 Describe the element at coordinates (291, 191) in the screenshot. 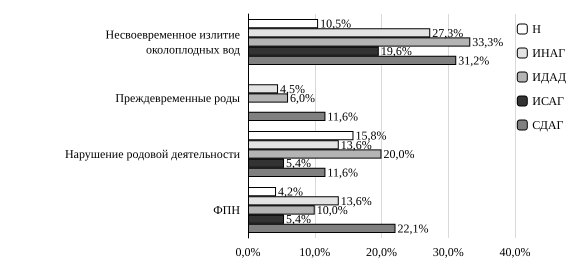

I see `data-label: 4,2%` at that location.